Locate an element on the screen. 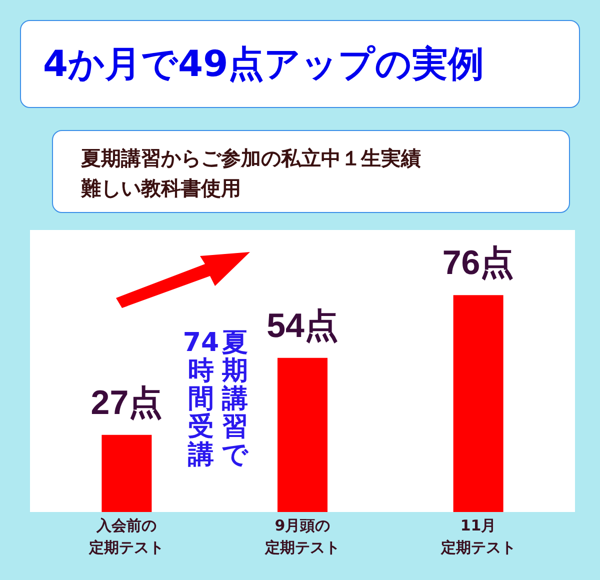 The width and height of the screenshot is (600, 580). x-tick-label: 9月頭の定期テスト is located at coordinates (302, 536).